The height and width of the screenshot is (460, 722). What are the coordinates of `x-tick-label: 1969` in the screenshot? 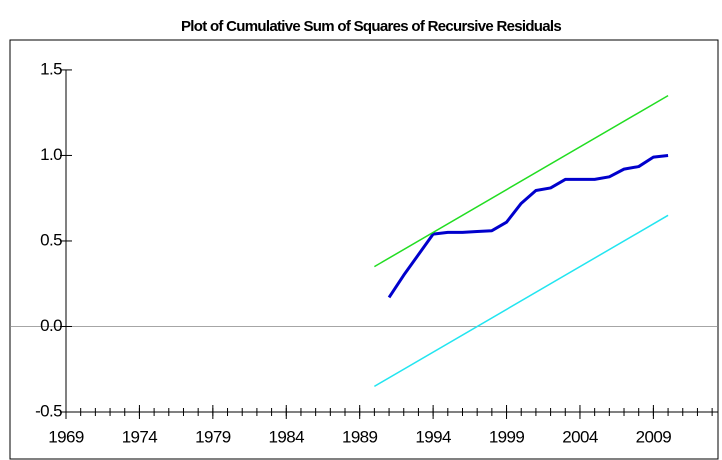 It's located at (66, 436).